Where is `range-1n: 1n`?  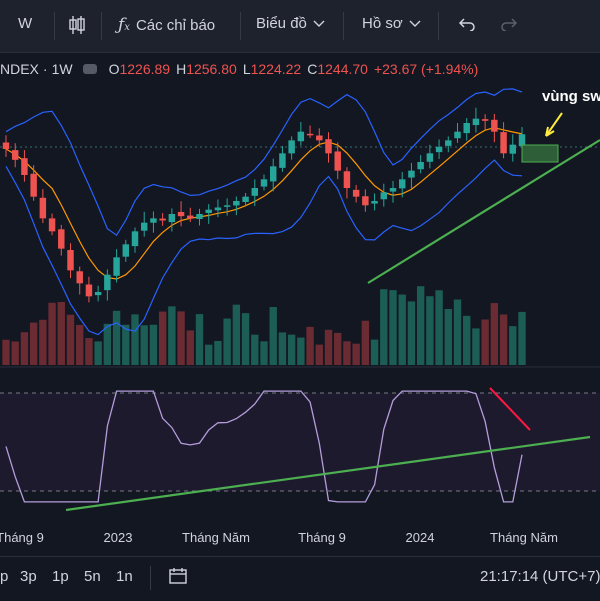 range-1n: 1n is located at coordinates (124, 576).